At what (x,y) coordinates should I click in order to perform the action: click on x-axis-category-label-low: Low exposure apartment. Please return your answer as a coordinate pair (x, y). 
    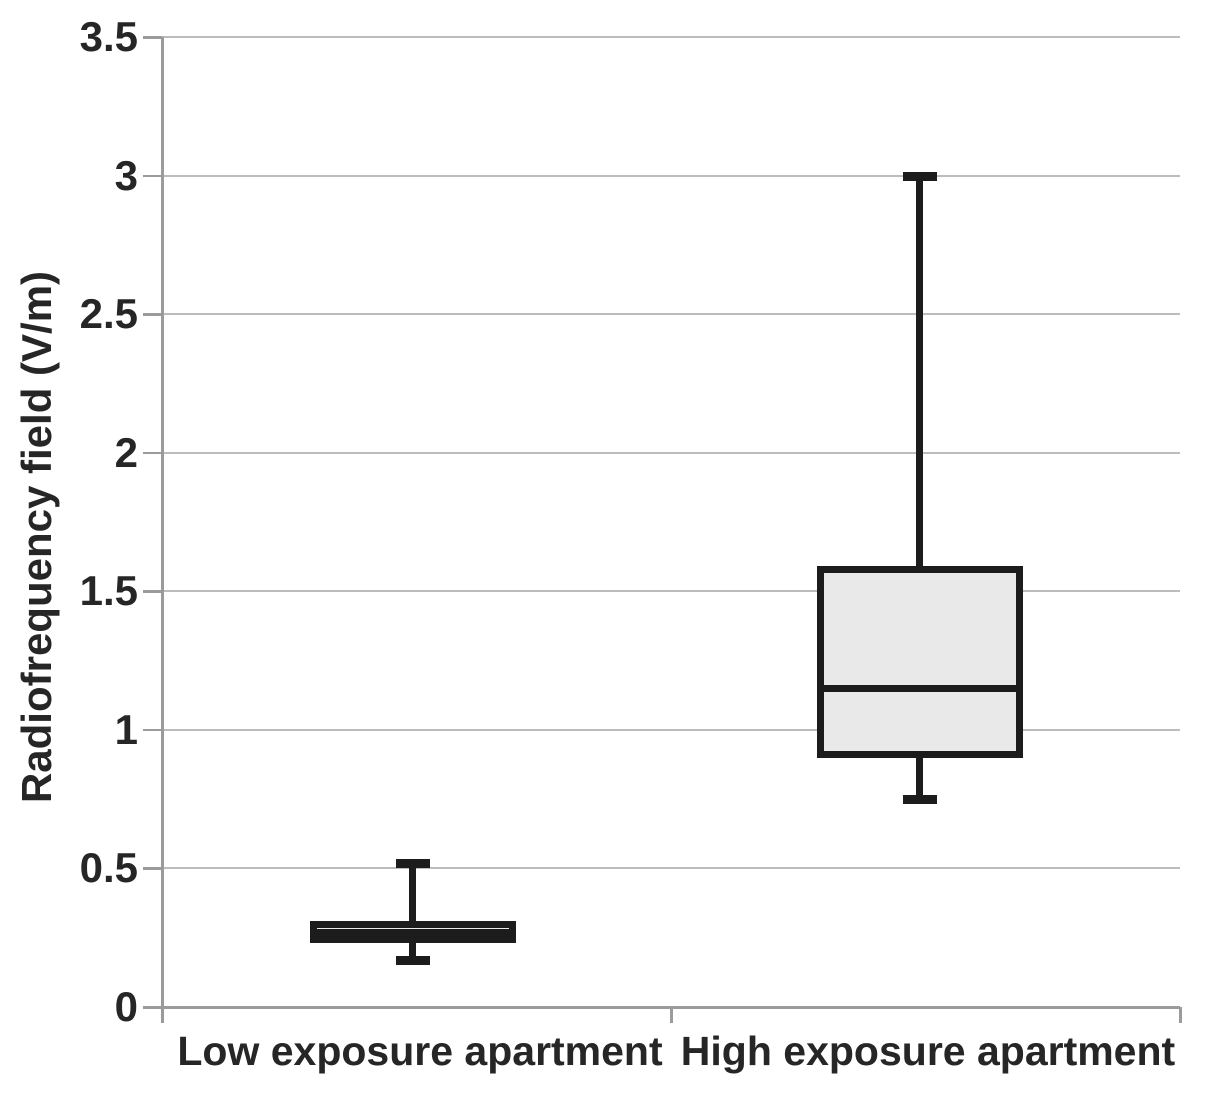
    Looking at the image, I should click on (420, 1051).